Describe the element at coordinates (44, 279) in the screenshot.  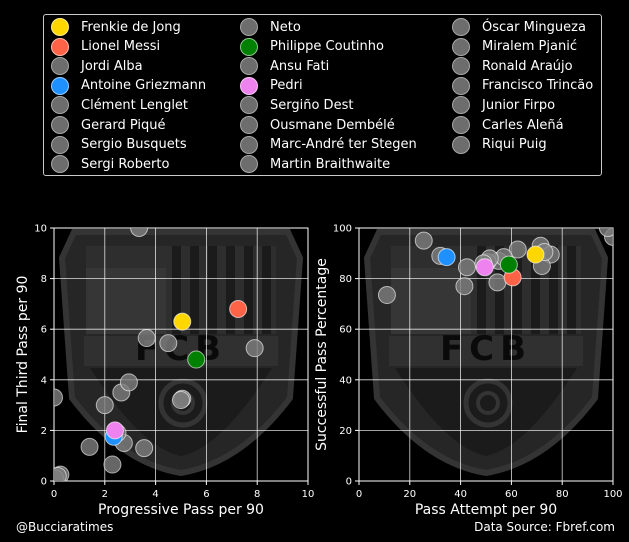
I see `y-tick-label: 8` at that location.